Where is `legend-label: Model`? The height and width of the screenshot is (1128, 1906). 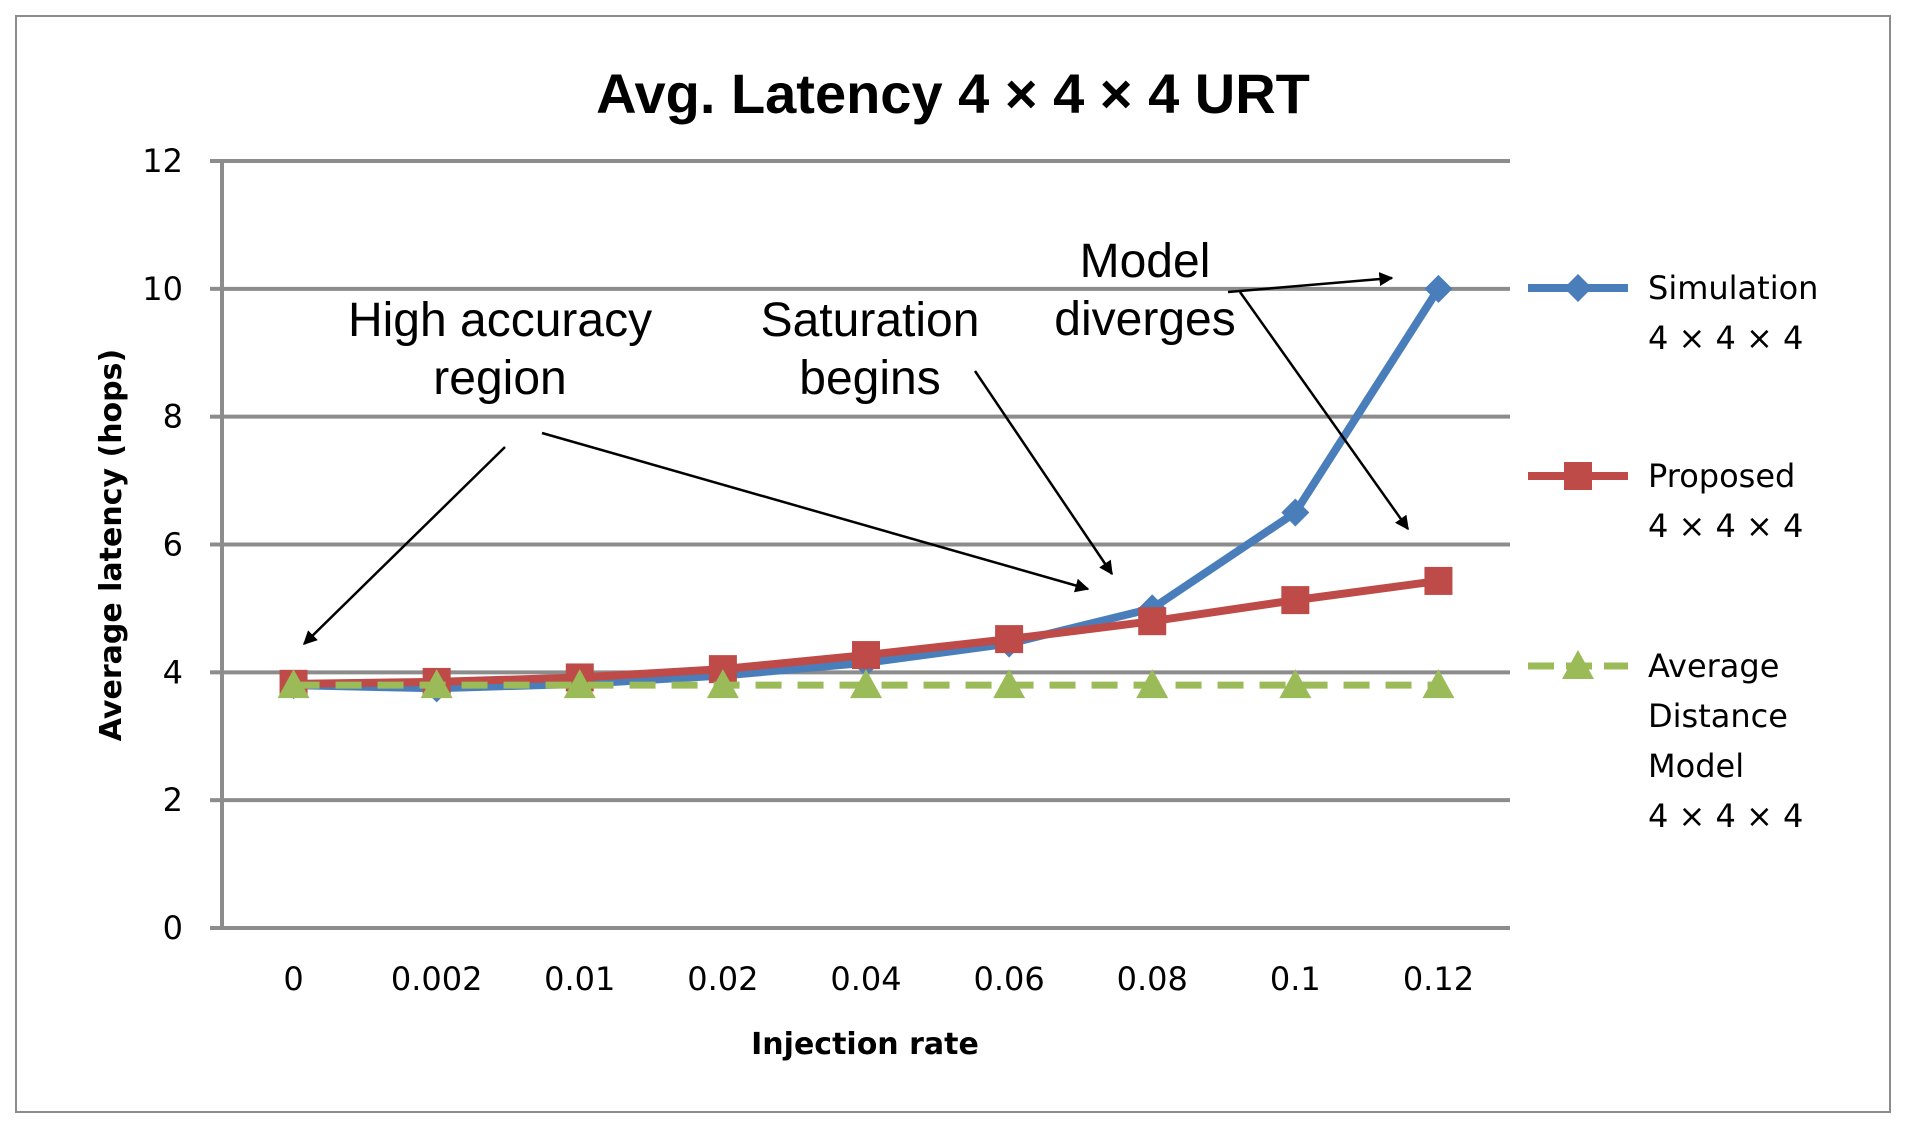
legend-label: Model is located at coordinates (1696, 766).